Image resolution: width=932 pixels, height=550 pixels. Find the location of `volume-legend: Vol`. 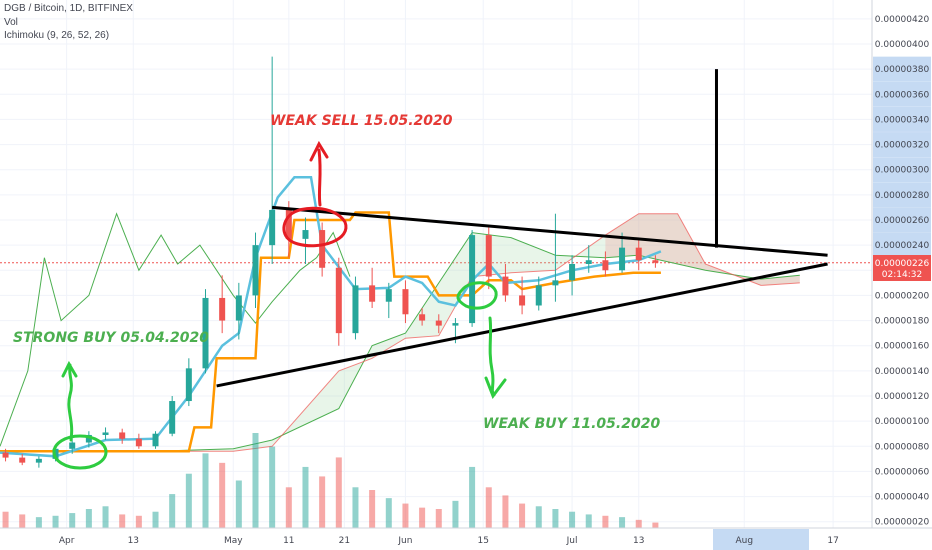

volume-legend: Vol is located at coordinates (11, 22).